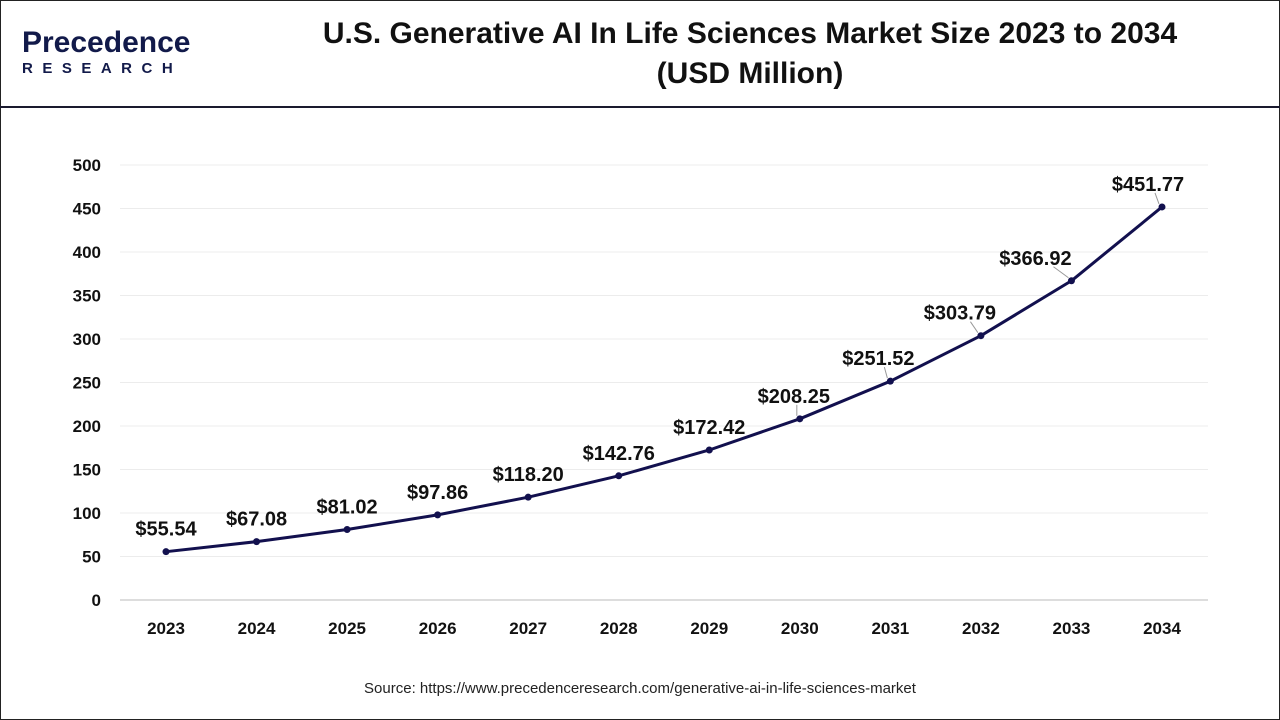 The height and width of the screenshot is (720, 1280). Describe the element at coordinates (619, 454) in the screenshot. I see `data-label: $142.76` at that location.